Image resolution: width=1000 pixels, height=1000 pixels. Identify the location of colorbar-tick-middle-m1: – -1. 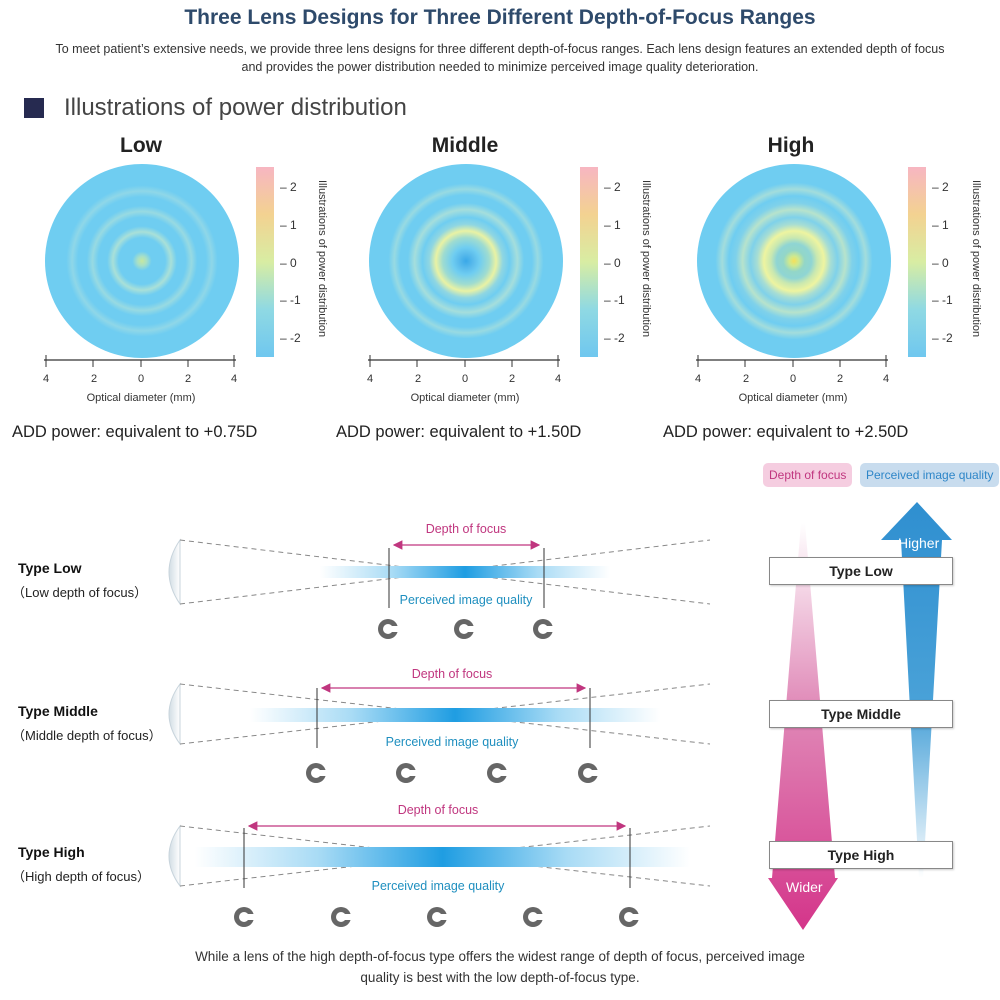
(614, 300).